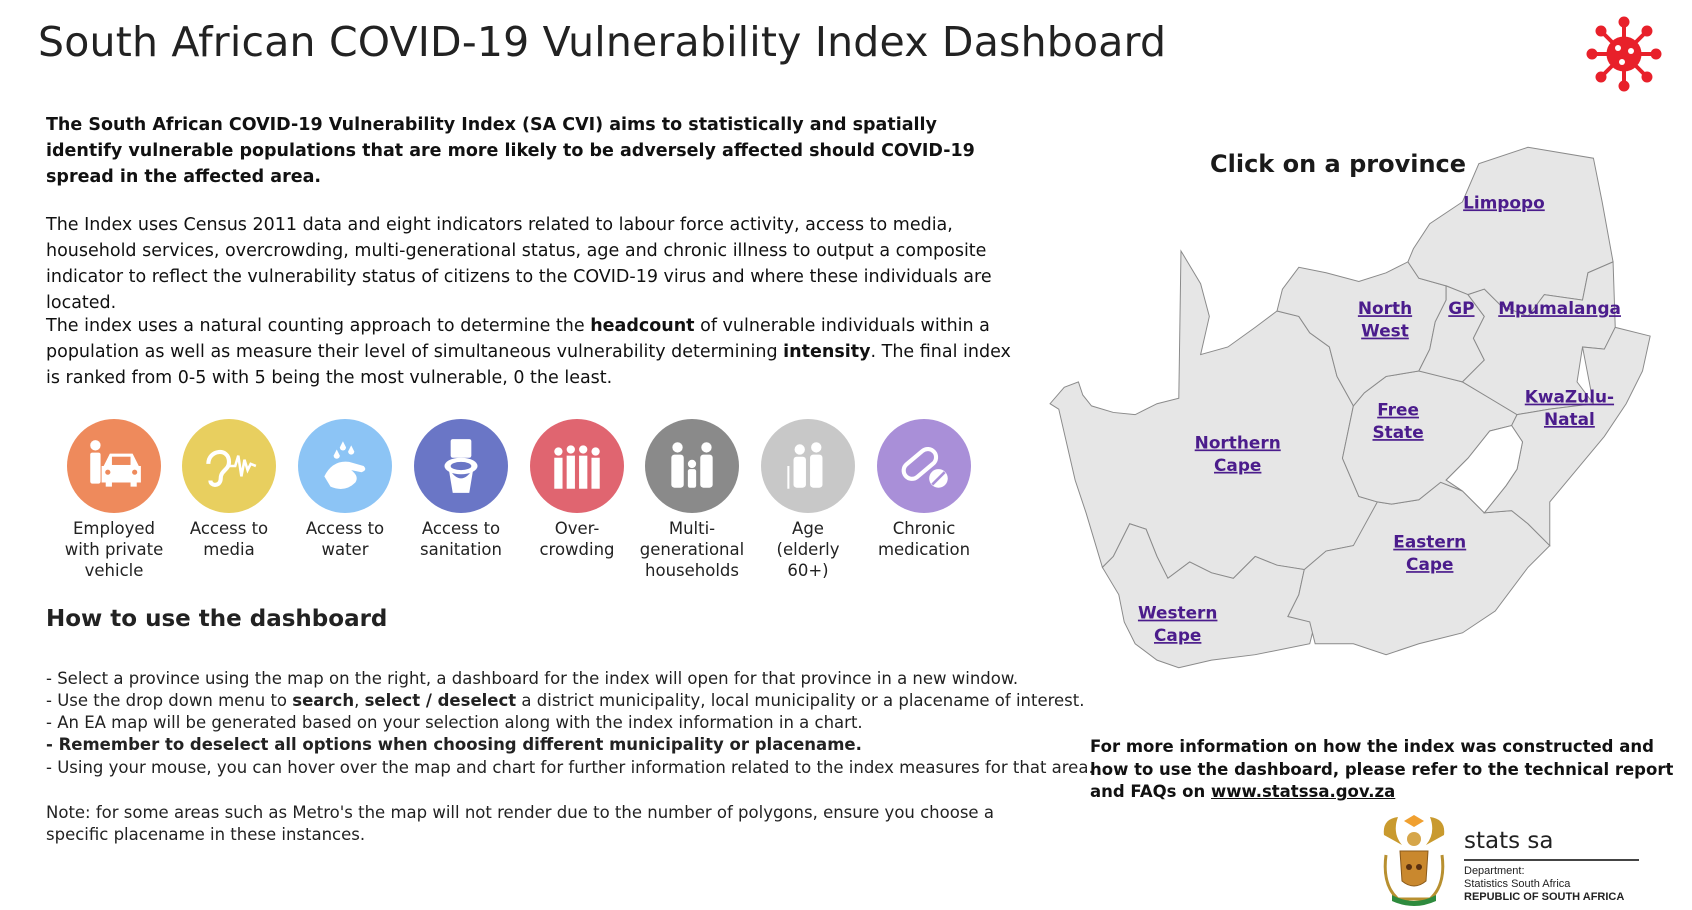 The width and height of the screenshot is (1692, 910). I want to click on indicator-label: Access to water, so click(345, 539).